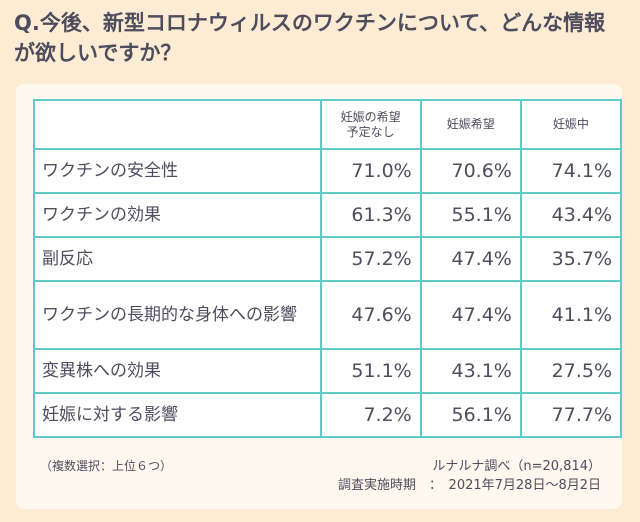 This screenshot has height=522, width=640. What do you see at coordinates (571, 316) in the screenshot?
I see `cell-value: 41.1%` at bounding box center [571, 316].